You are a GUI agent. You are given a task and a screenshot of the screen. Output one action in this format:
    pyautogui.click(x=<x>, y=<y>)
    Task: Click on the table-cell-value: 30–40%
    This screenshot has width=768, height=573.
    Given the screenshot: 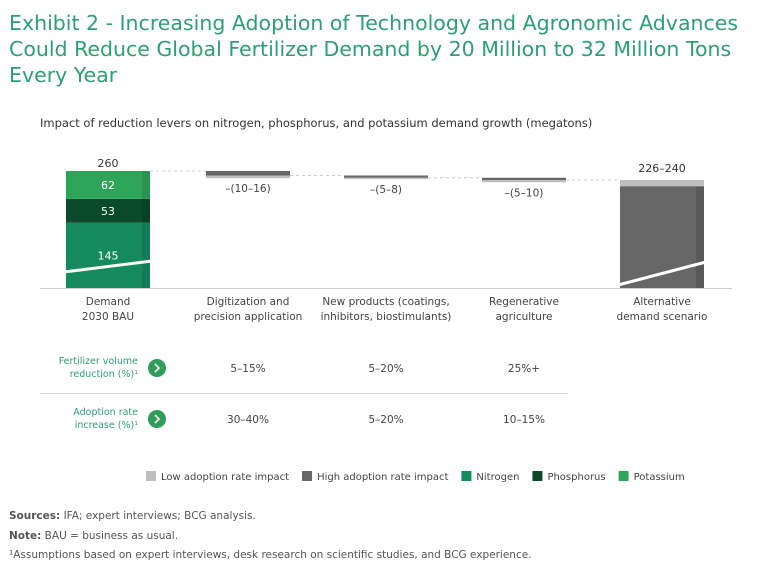 What is the action you would take?
    pyautogui.click(x=248, y=420)
    